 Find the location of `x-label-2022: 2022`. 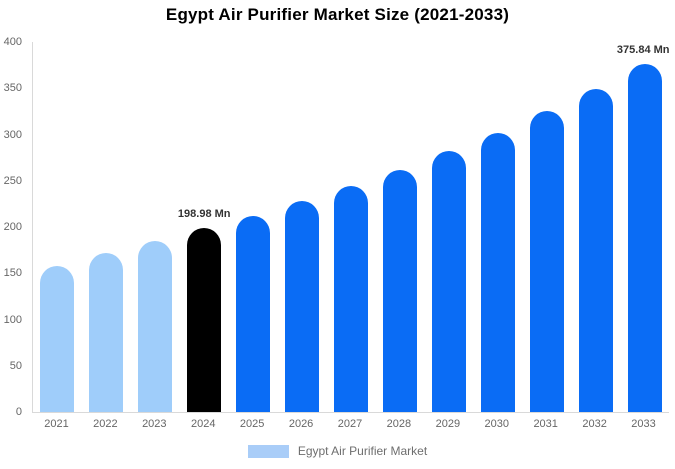

x-label-2022: 2022 is located at coordinates (105, 424).